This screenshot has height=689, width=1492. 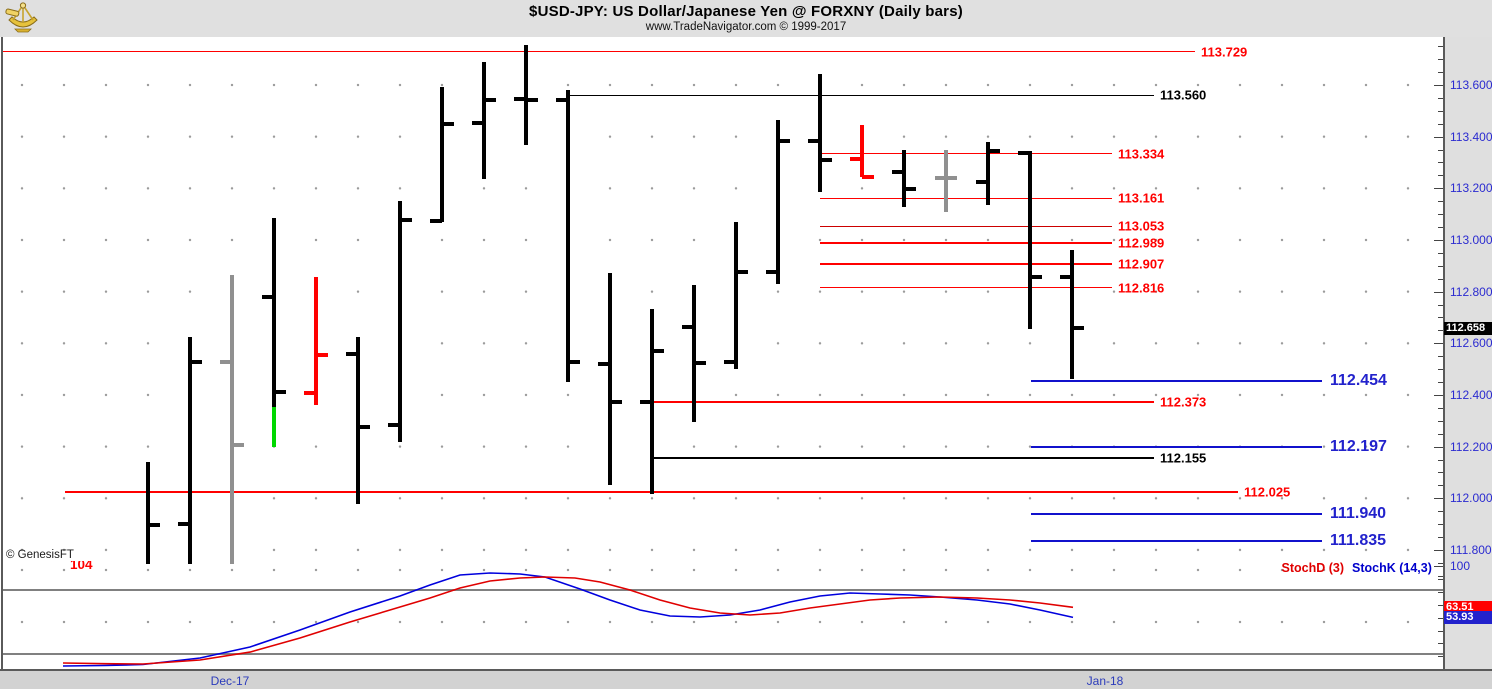 I want to click on price-axis-strip, so click(x=1468, y=353).